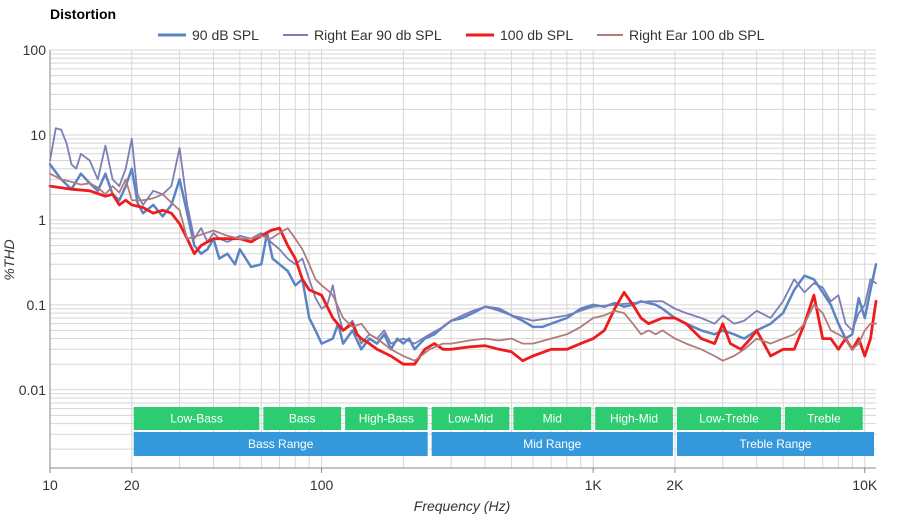 This screenshot has height=520, width=900. Describe the element at coordinates (378, 35) in the screenshot. I see `legend-label-right-ear-90db: Right Ear 90 db SPL` at that location.